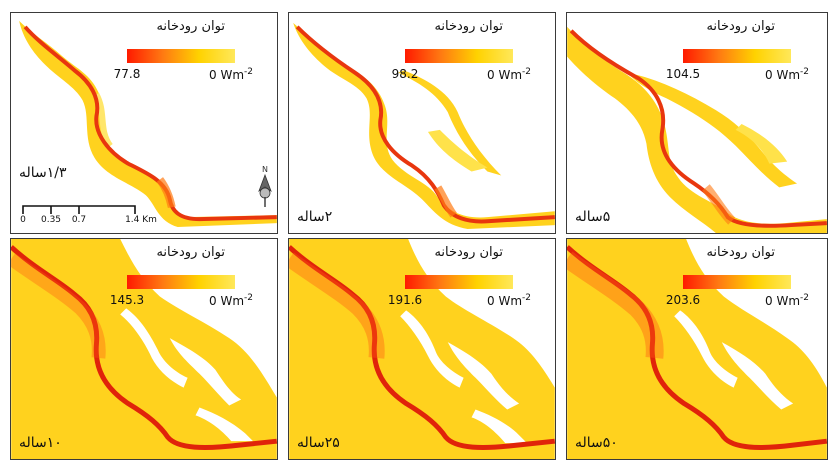 This screenshot has height=460, width=828. I want to click on legend-max-value: 77.8, so click(127, 74).